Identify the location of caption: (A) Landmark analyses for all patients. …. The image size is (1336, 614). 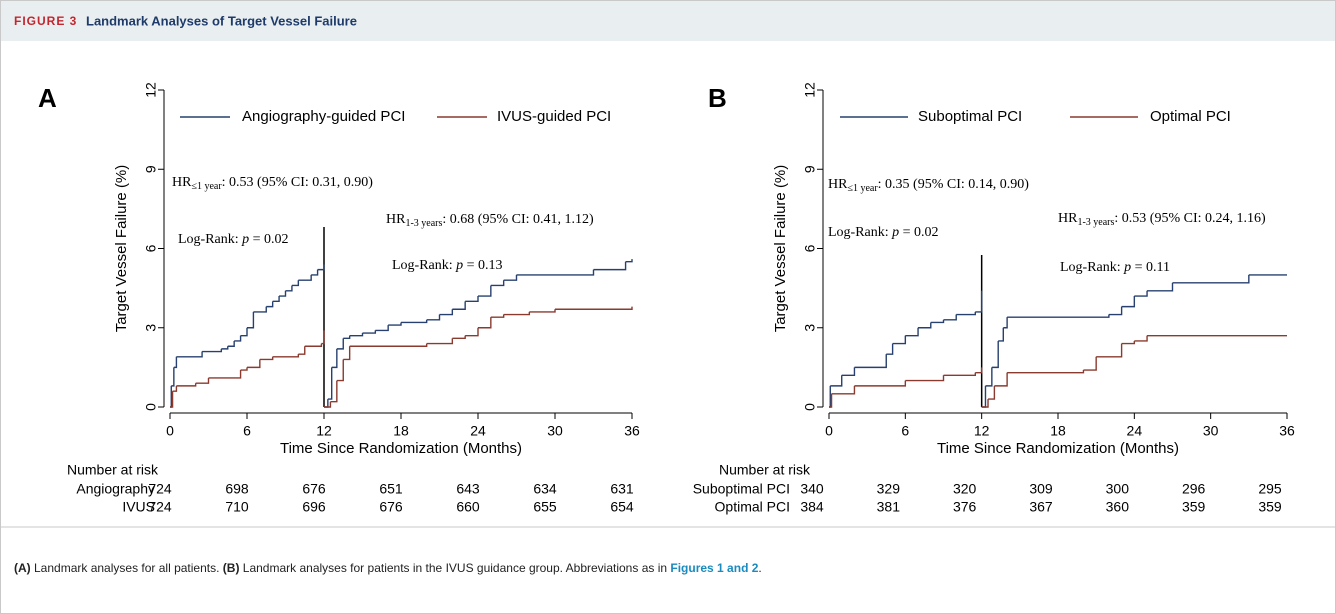
(388, 568).